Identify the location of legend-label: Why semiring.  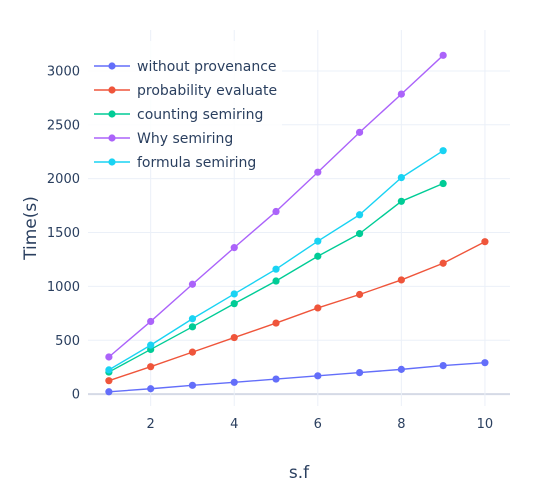
(185, 139).